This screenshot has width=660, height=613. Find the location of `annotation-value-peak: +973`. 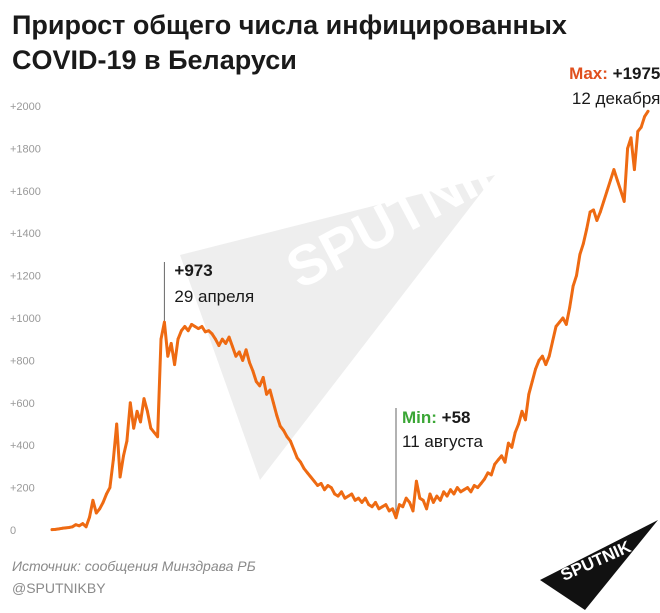

annotation-value-peak: +973 is located at coordinates (193, 270).